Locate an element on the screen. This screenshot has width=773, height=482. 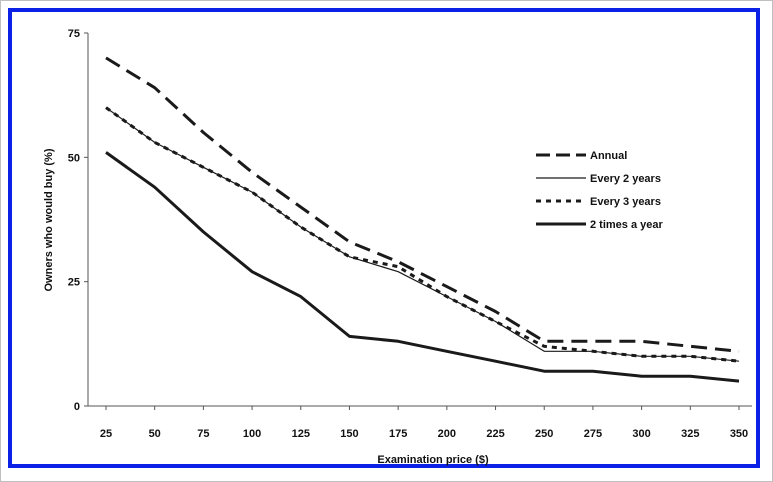
x-tick-label: 225 is located at coordinates (495, 434).